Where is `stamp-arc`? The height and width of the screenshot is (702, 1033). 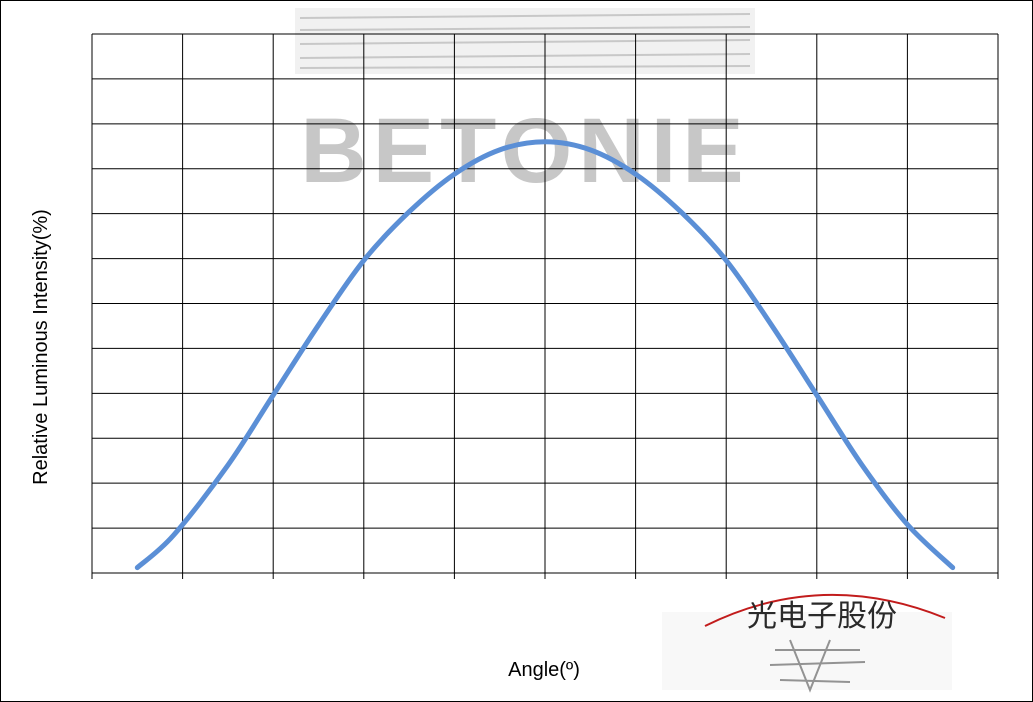 stamp-arc is located at coordinates (825, 610).